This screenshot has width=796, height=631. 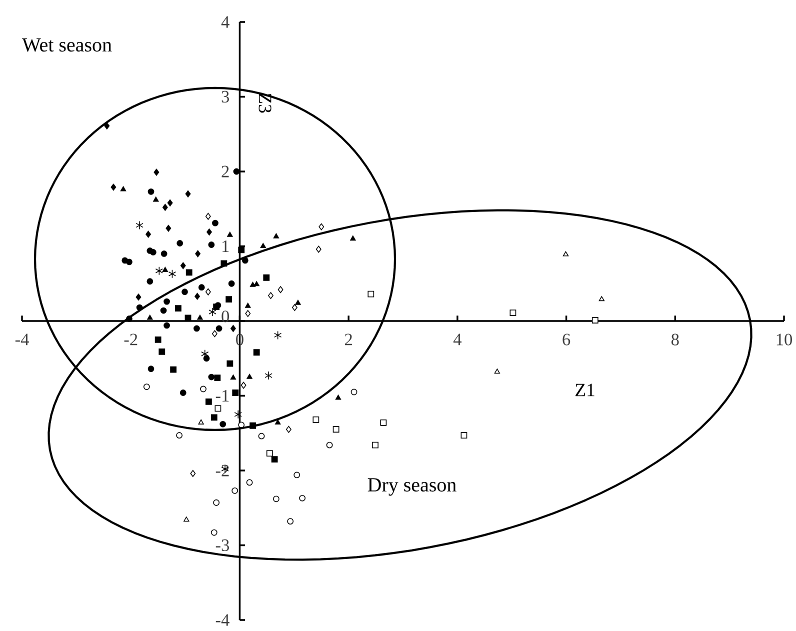 I want to click on y-axis-title: Z3, so click(x=265, y=103).